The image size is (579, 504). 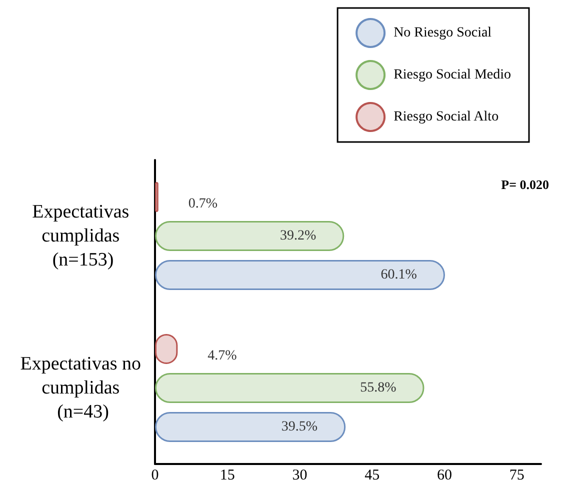 What do you see at coordinates (516, 476) in the screenshot?
I see `x-tick-label: 75` at bounding box center [516, 476].